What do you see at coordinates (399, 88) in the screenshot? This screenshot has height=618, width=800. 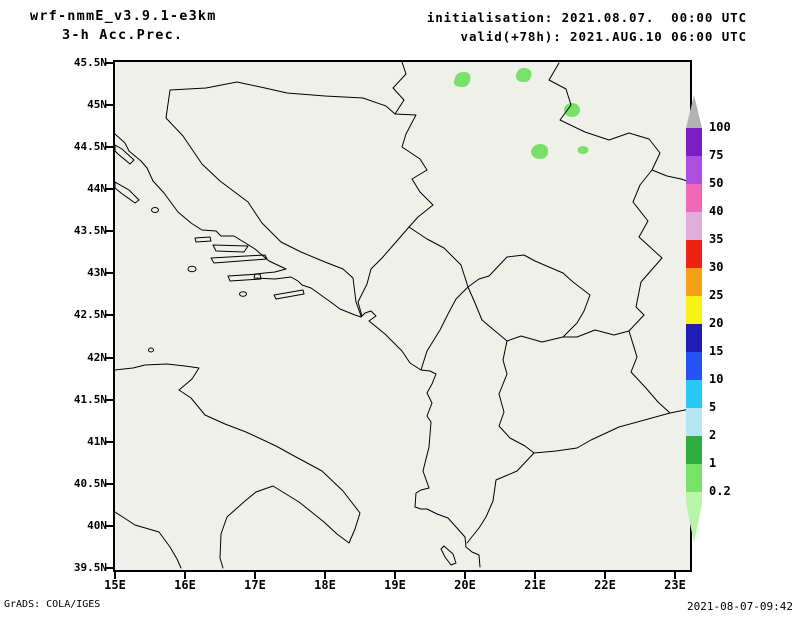 I see `border-croatia-serbia-danube` at bounding box center [399, 88].